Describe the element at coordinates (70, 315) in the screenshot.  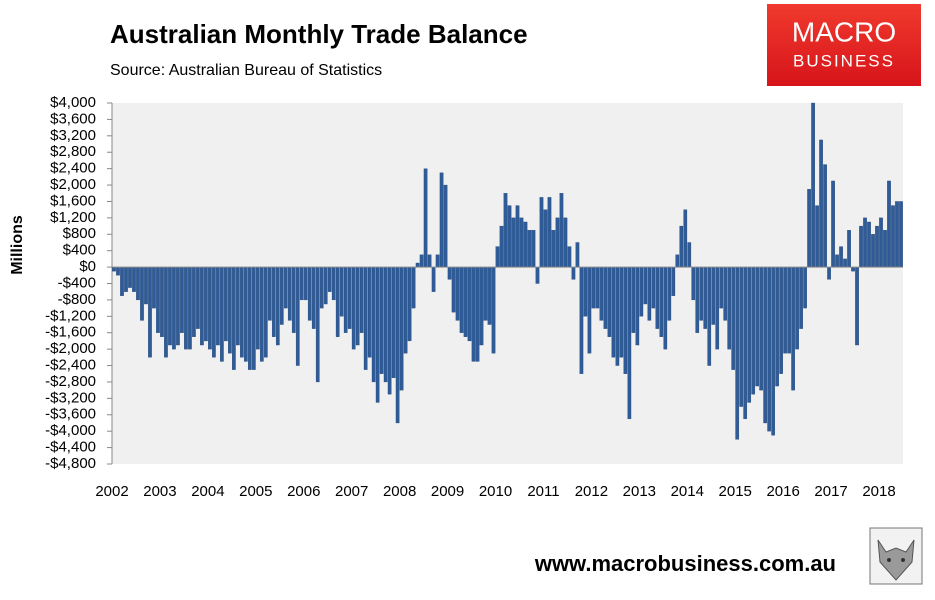
I see `y-tick-label: -$1,200` at that location.